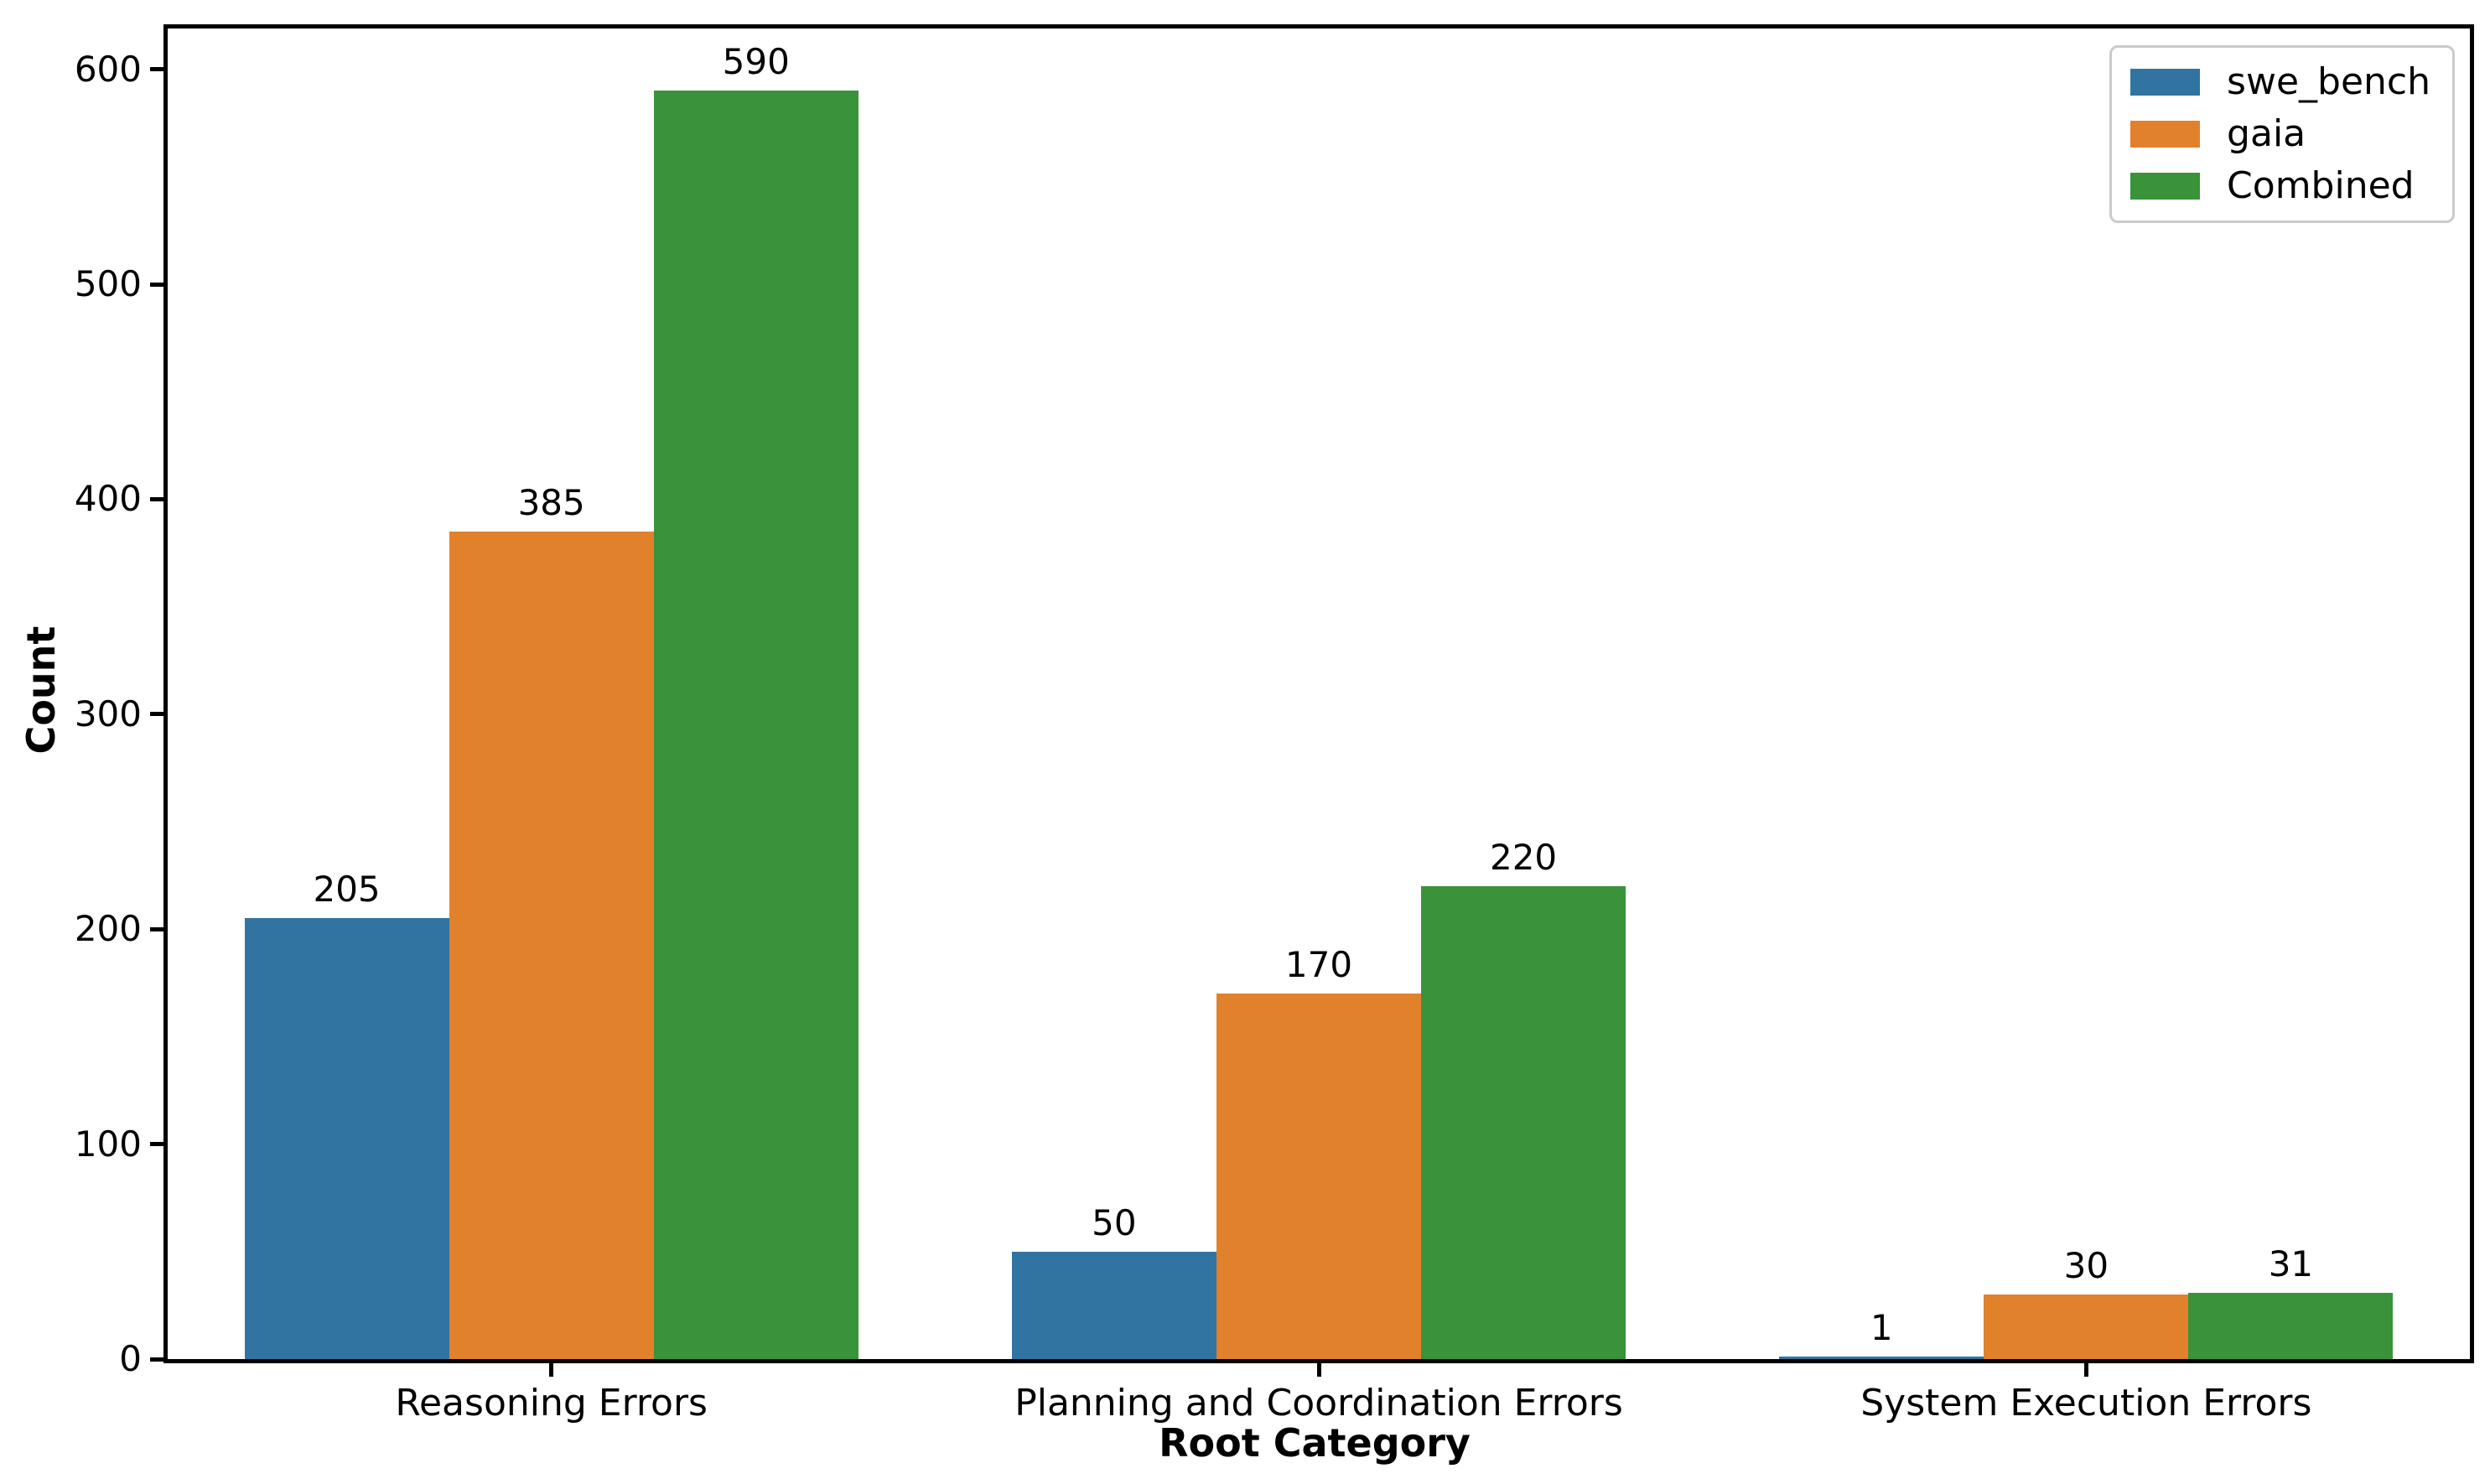 The height and width of the screenshot is (1484, 2490). Describe the element at coordinates (1315, 1443) in the screenshot. I see `x-axis-label: Root Category` at that location.